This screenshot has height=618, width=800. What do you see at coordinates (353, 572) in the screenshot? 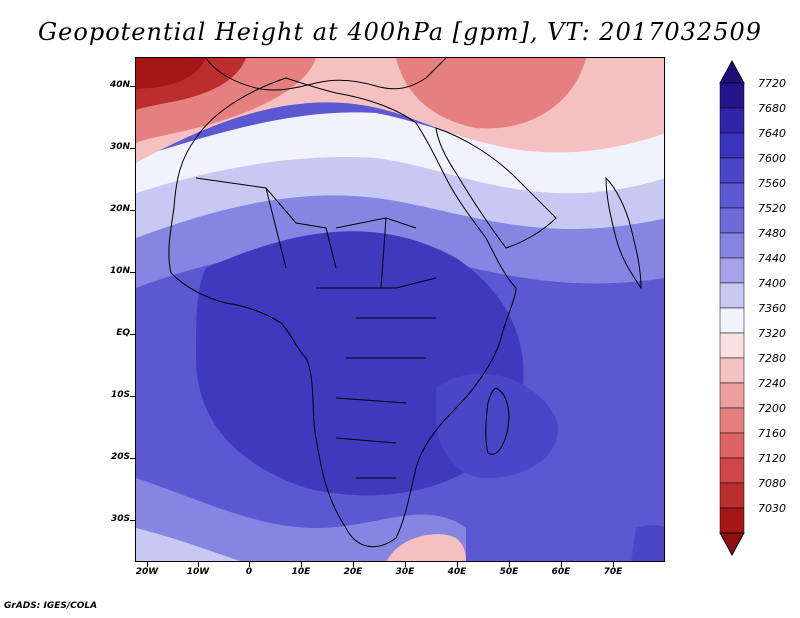
I see `lon-label: 20E` at bounding box center [353, 572].